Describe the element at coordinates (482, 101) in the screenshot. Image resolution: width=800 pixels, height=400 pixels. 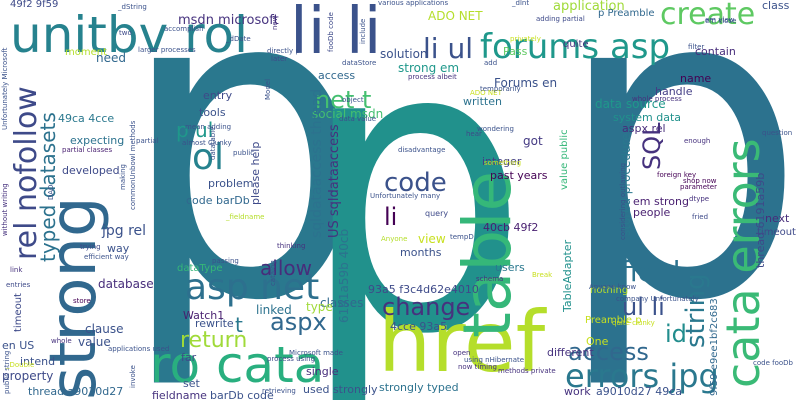
I see `word: written` at that location.